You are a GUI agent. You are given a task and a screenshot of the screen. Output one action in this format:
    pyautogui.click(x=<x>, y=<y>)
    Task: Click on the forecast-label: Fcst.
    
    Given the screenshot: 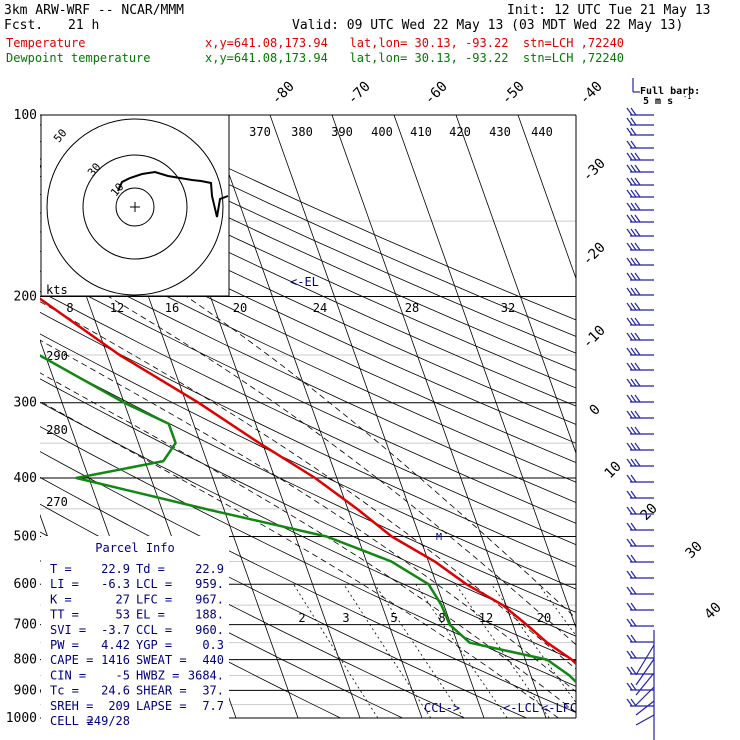 What is the action you would take?
    pyautogui.click(x=24, y=25)
    